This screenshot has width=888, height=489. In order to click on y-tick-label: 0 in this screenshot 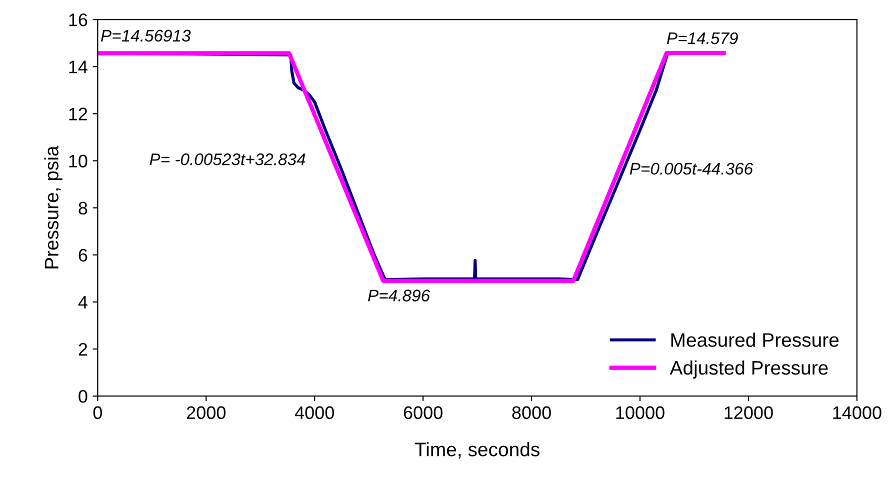, I will do `click(83, 396)`.